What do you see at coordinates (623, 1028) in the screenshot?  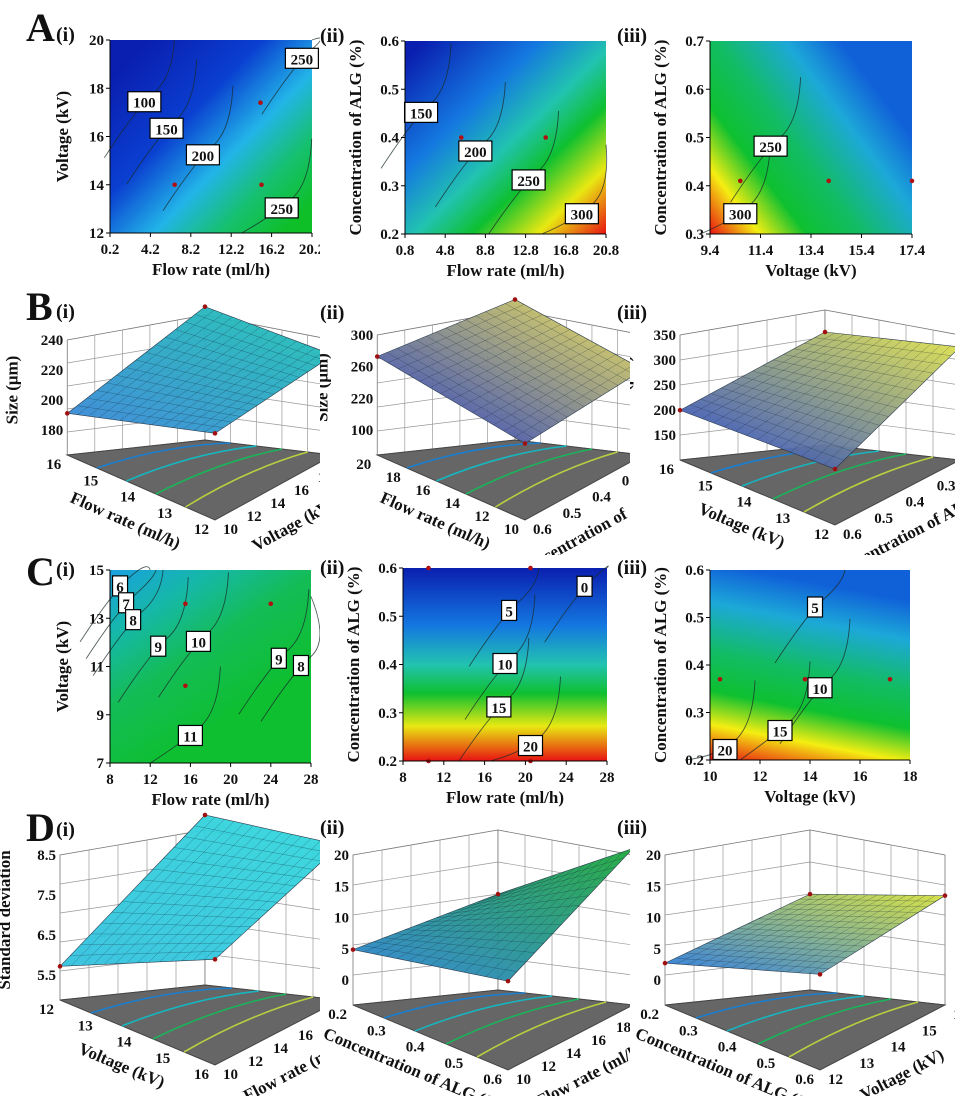 I see `y-tick-label: 18` at bounding box center [623, 1028].